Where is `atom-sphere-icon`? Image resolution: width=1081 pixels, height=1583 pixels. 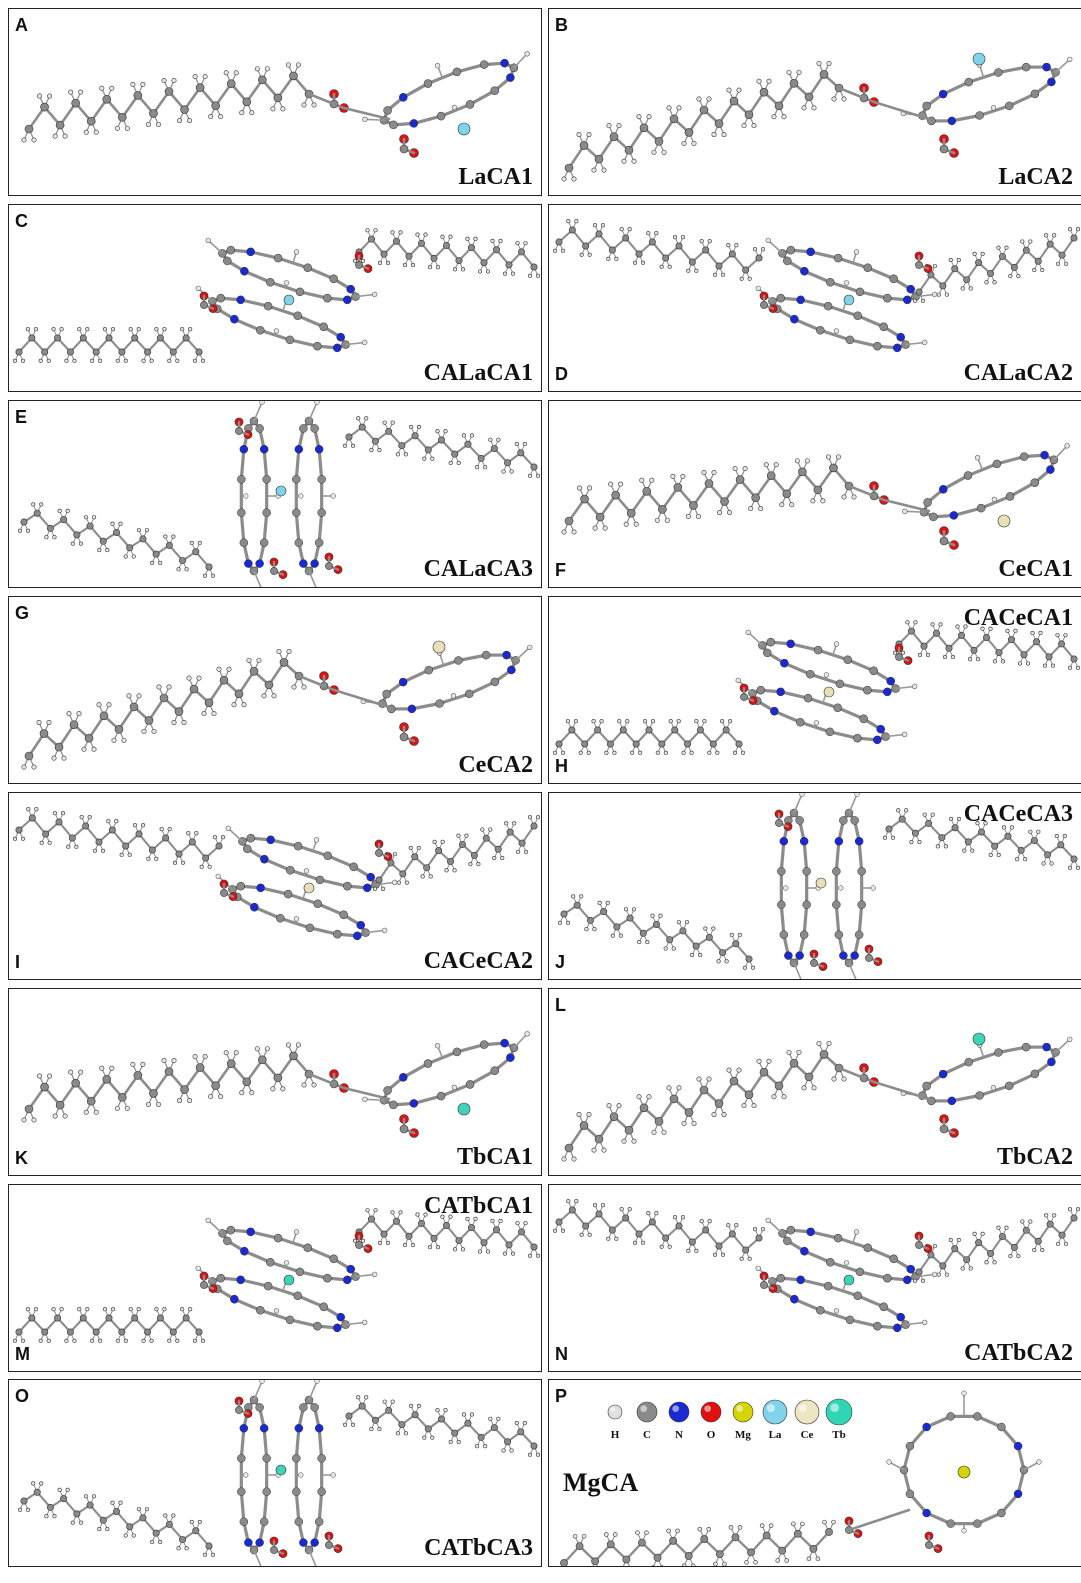 atom-sphere-icon is located at coordinates (775, 1412).